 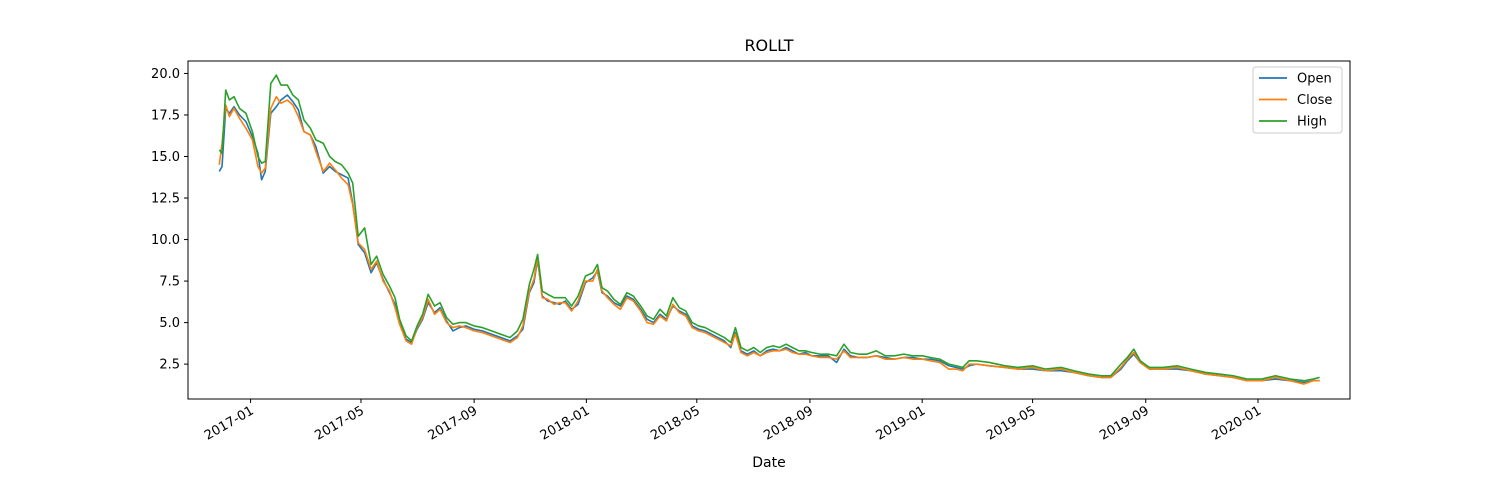 I want to click on legend: Open Close High, so click(x=1297, y=100).